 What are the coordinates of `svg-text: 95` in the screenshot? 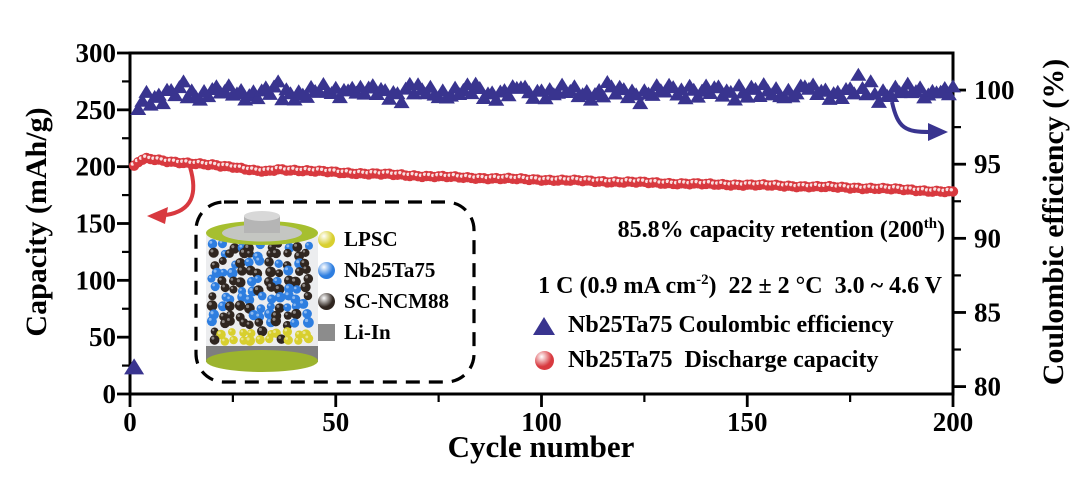 It's located at (987, 164).